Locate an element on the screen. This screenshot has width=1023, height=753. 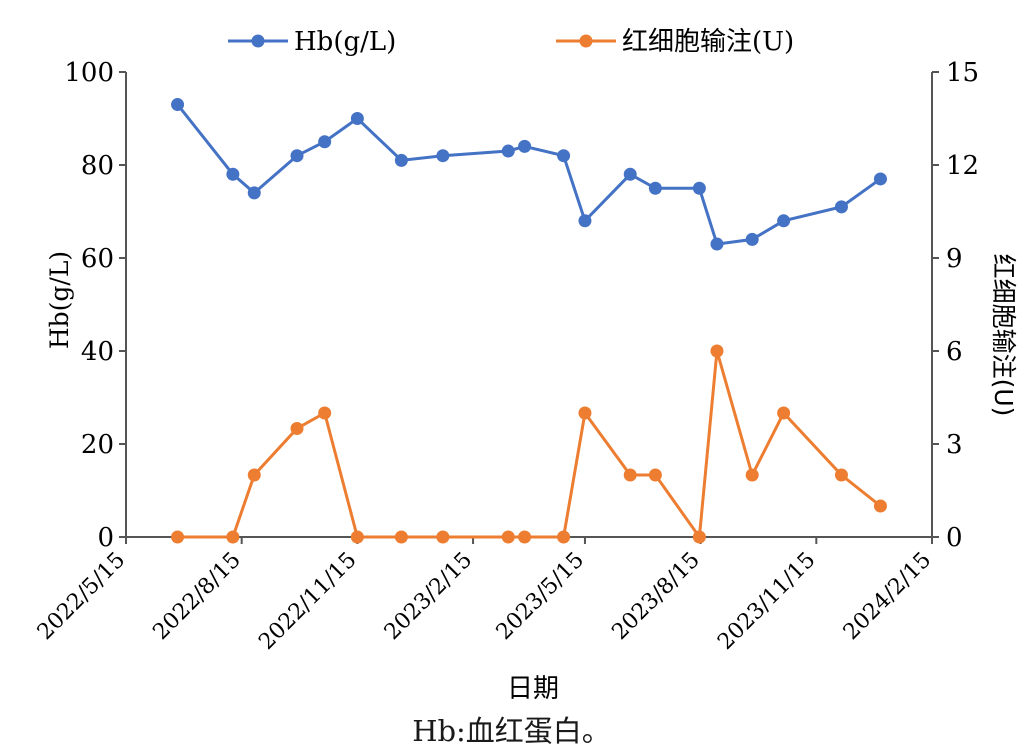
y-left-tick-label: 0 is located at coordinates (105, 538).